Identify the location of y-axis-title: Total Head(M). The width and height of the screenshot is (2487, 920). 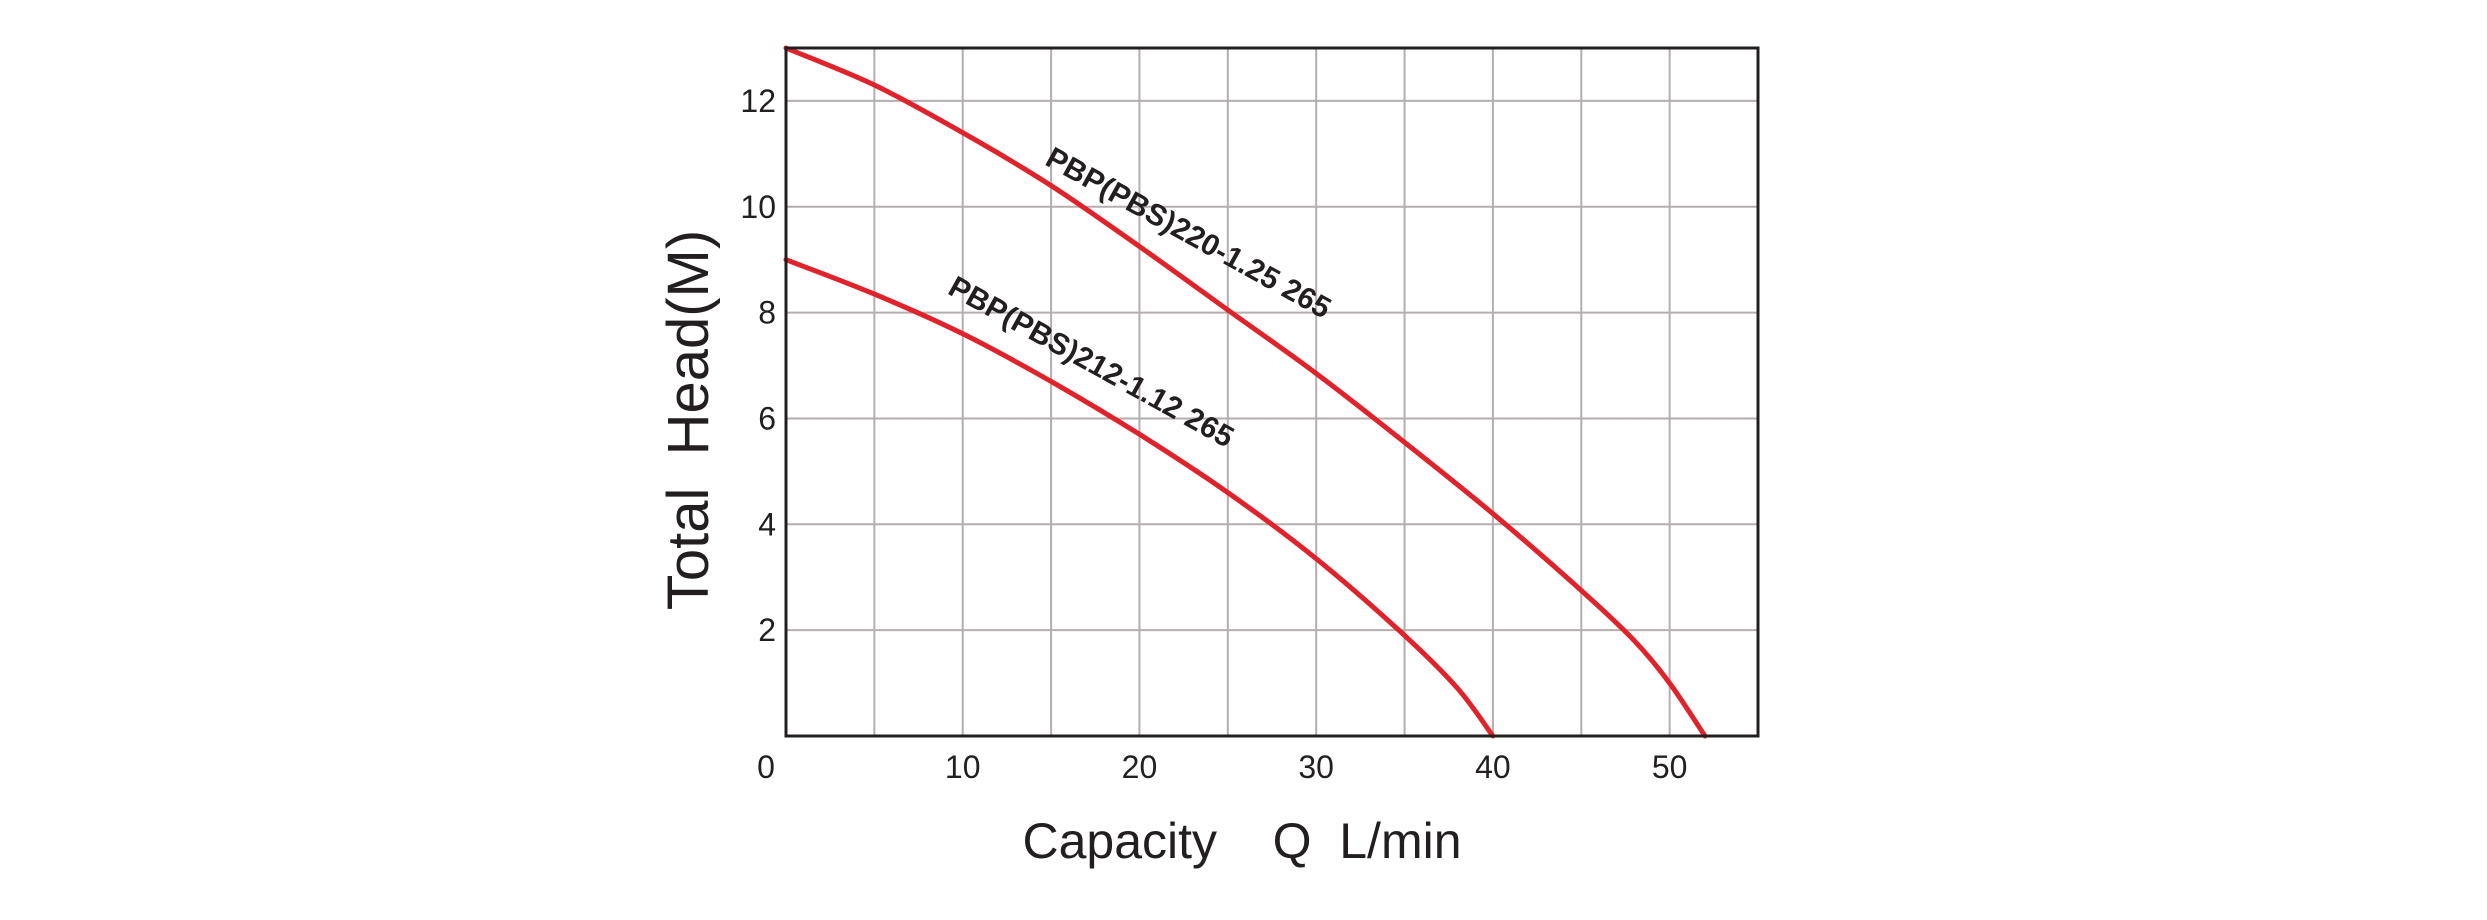
(688, 420).